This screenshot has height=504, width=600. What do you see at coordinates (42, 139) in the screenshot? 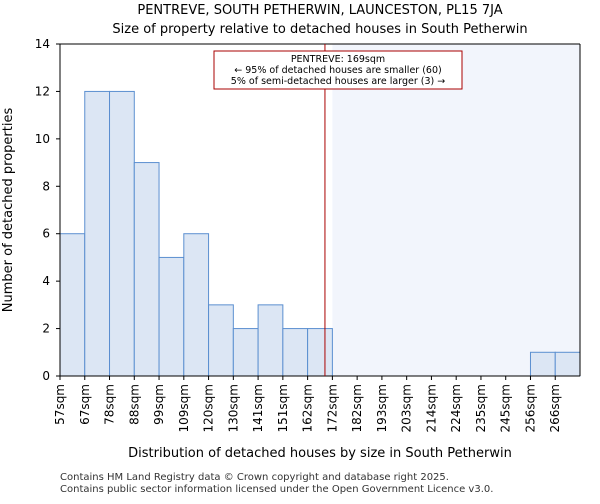
I see `y-tick-label-10: 10` at bounding box center [42, 139].